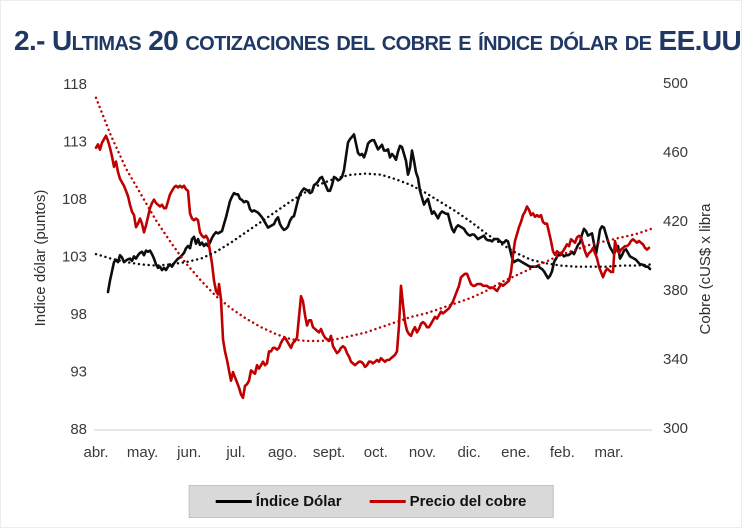  I want to click on chart-legend: Índice Dólar Precio del cobre, so click(371, 501).